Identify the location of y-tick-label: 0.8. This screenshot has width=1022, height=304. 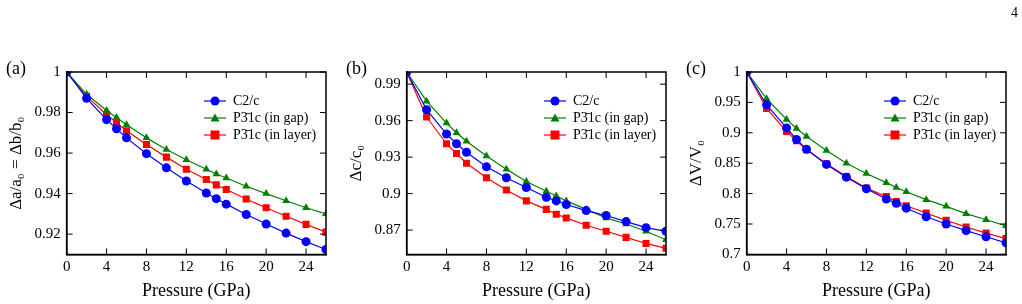
(731, 192).